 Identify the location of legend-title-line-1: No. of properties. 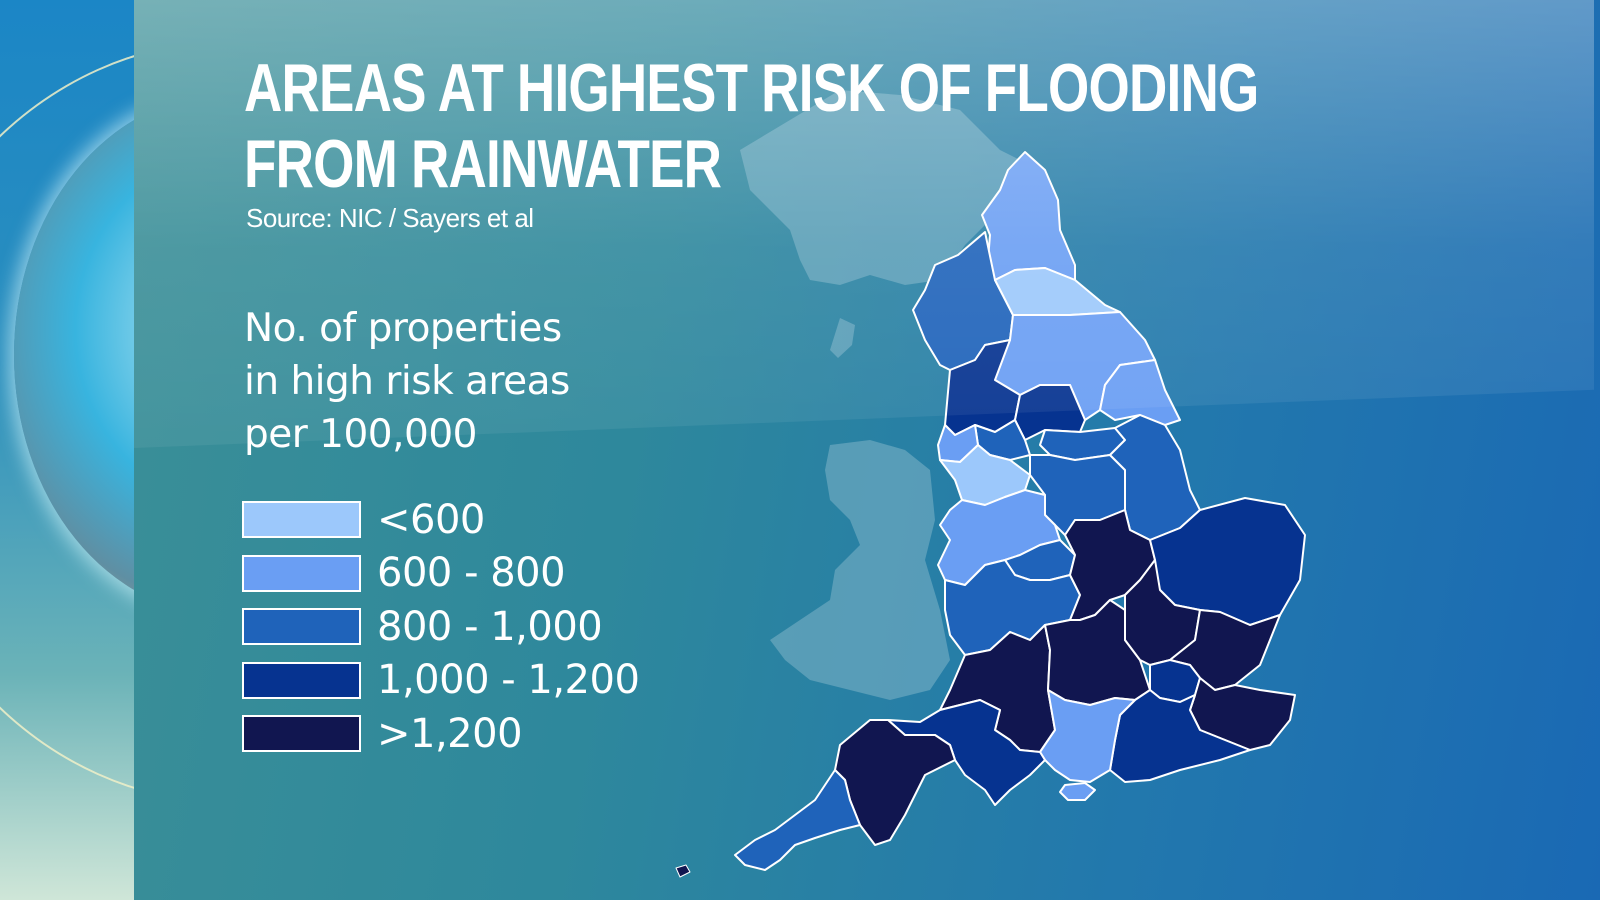
(403, 328).